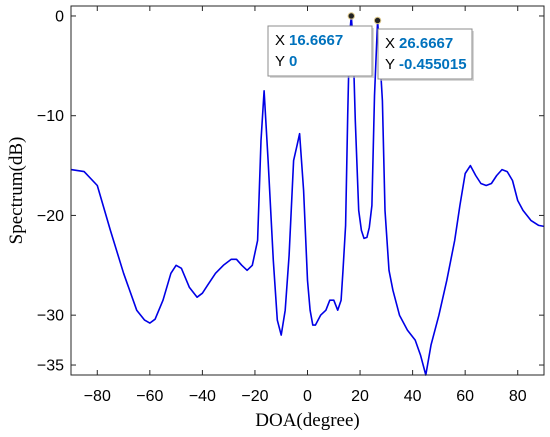 This screenshot has height=437, width=550. I want to click on y-axis-label: Spectrum(dB), so click(16, 191).